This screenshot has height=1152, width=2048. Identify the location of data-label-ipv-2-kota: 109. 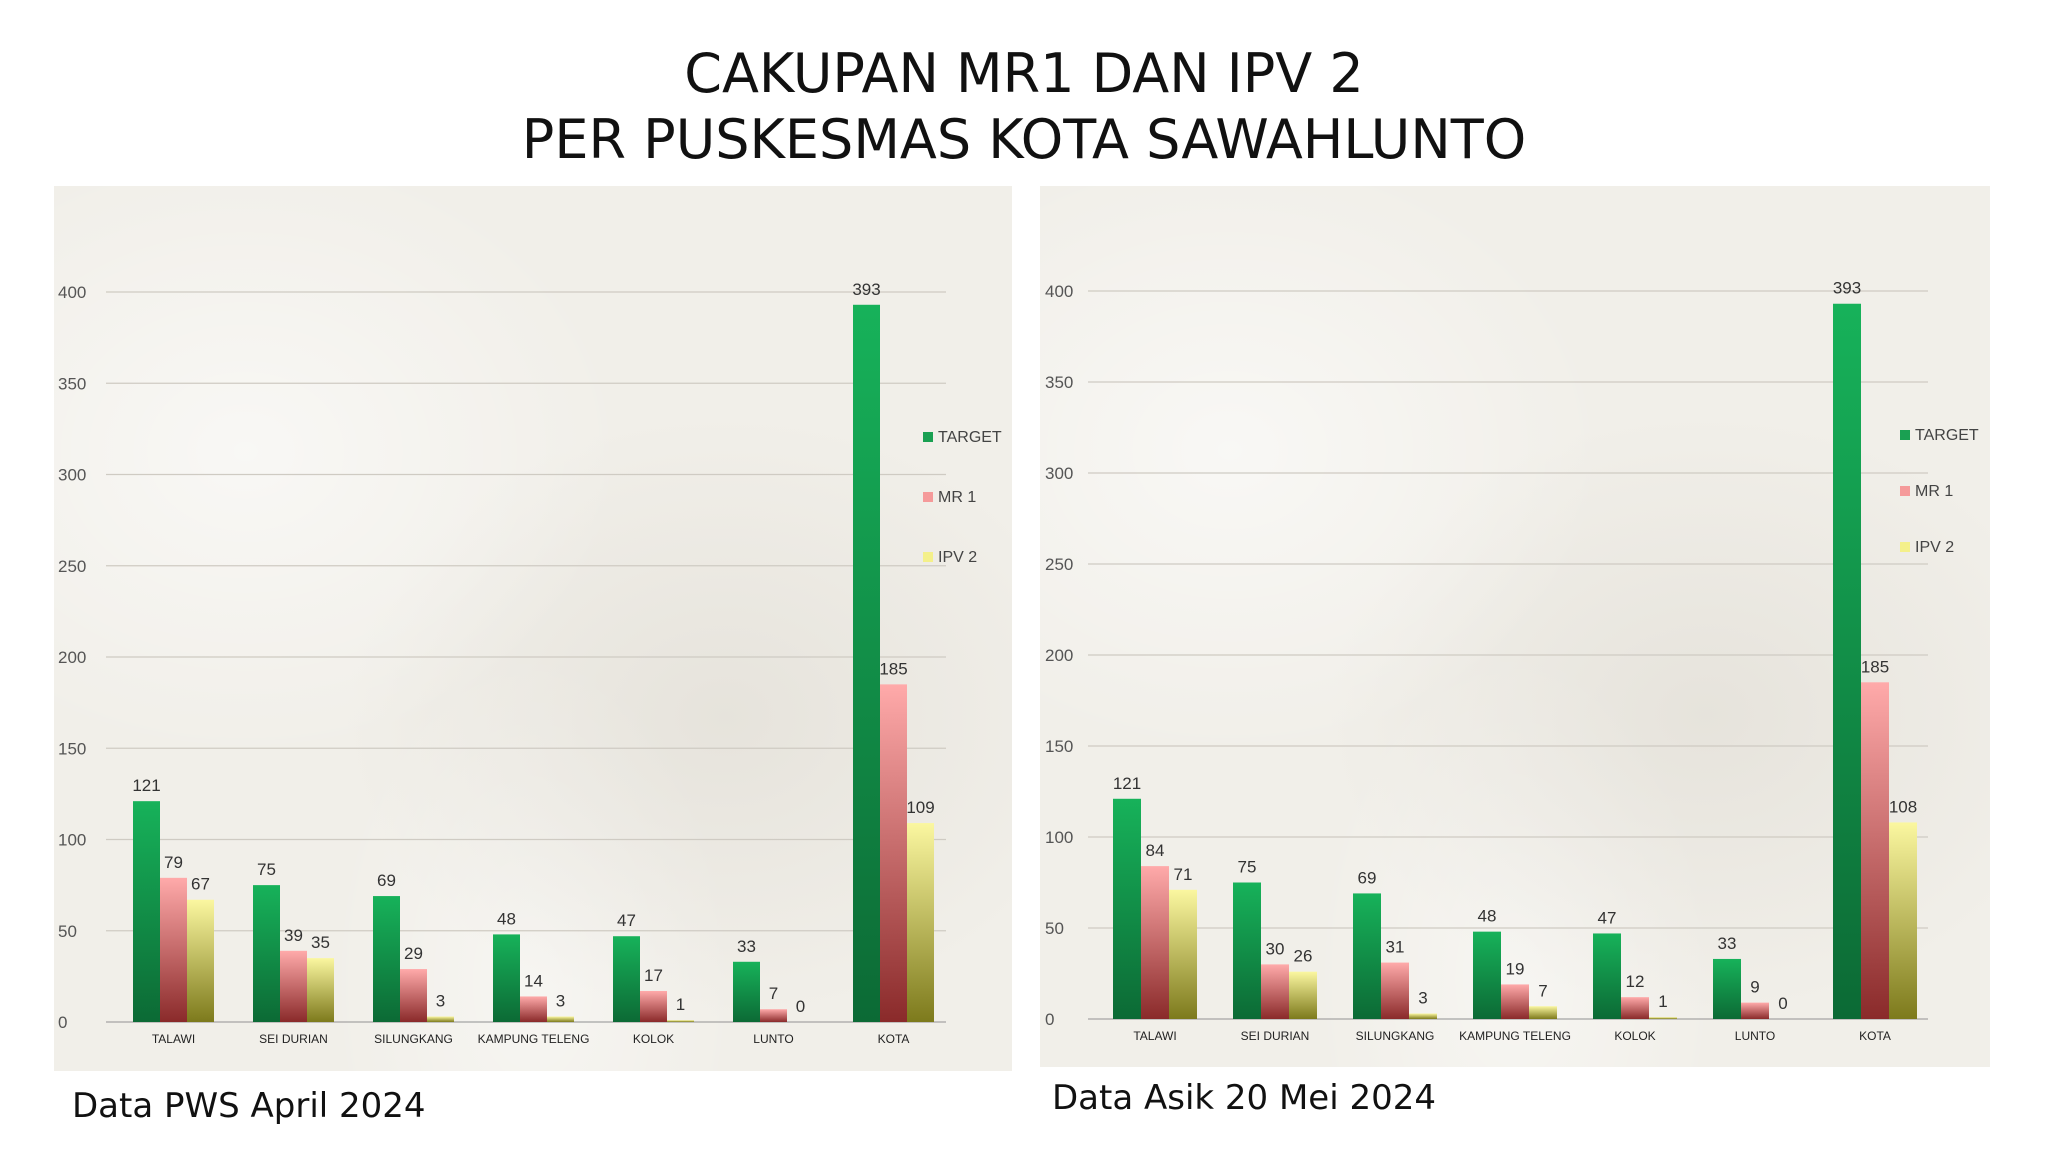
(920, 807).